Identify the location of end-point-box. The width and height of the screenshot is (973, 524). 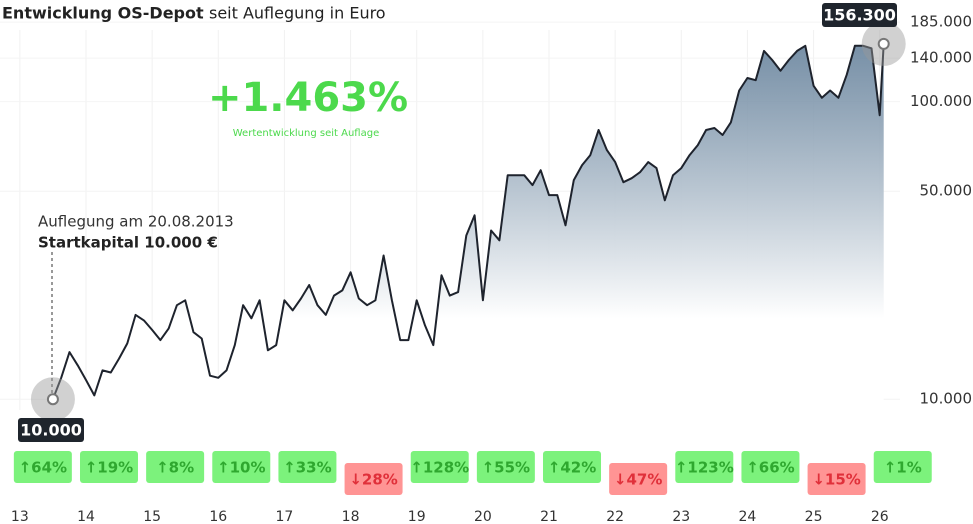
(859, 15).